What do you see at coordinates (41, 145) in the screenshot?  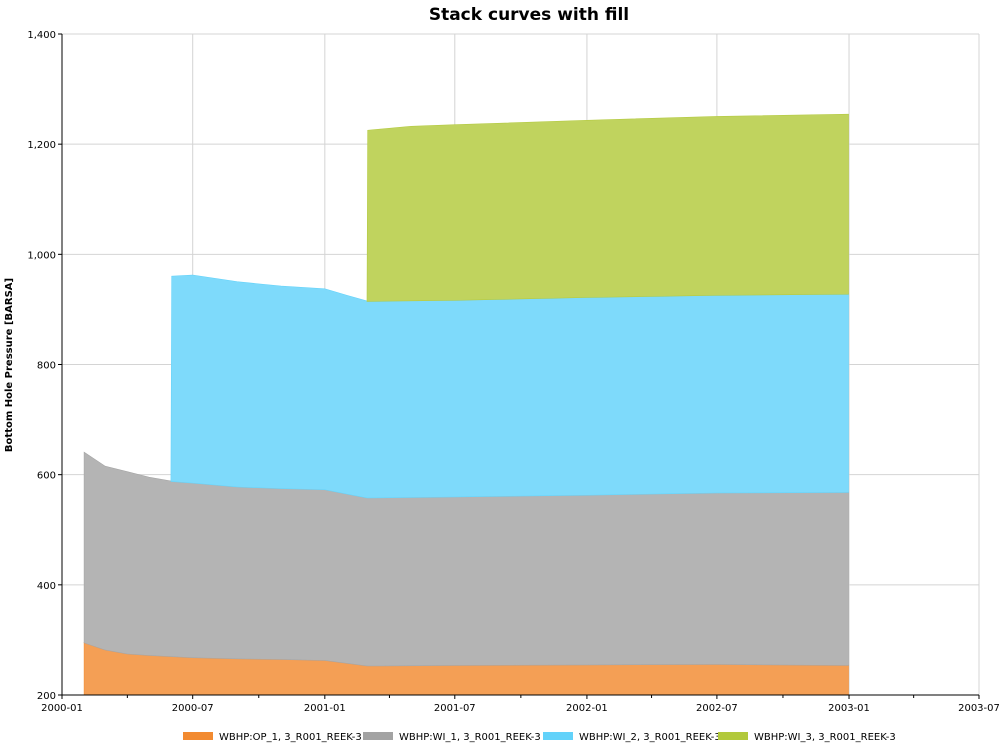 I see `y-tick-label: 1,200` at bounding box center [41, 145].